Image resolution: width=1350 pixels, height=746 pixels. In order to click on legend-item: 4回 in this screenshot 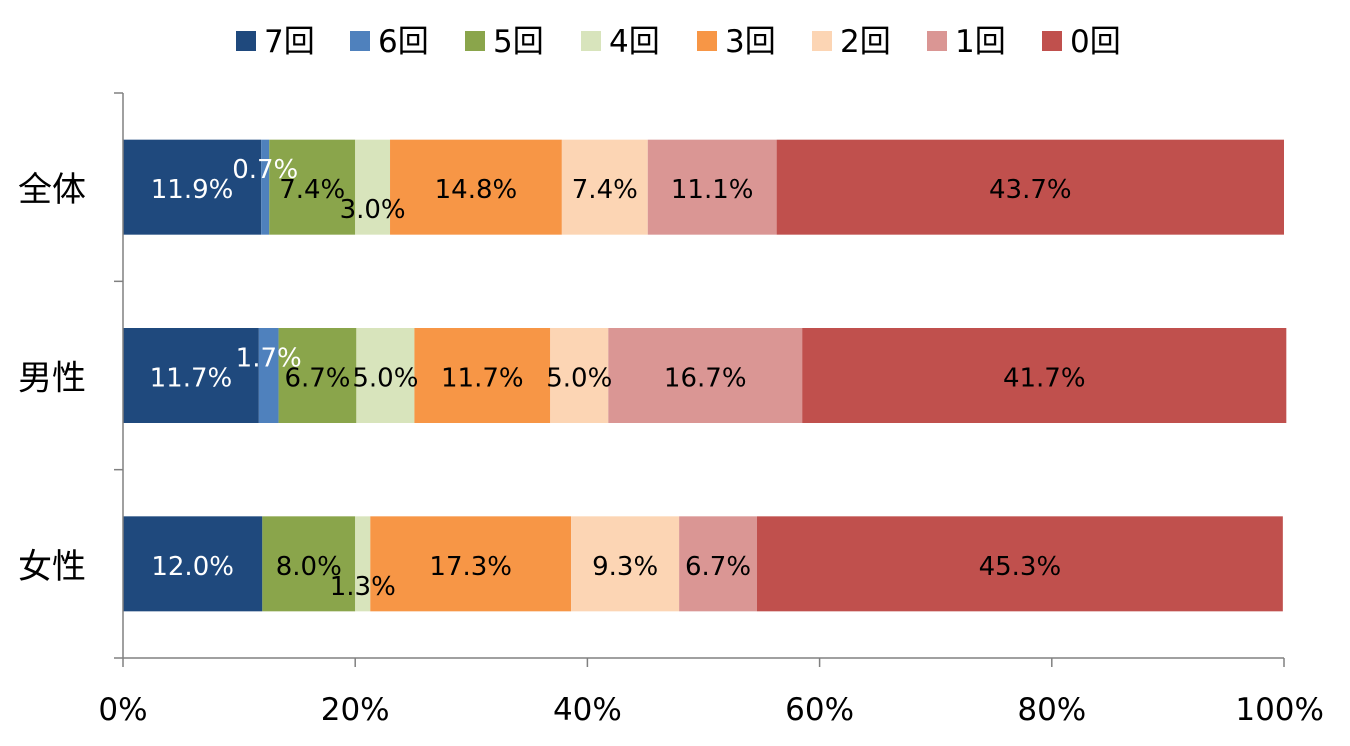, I will do `click(620, 42)`.